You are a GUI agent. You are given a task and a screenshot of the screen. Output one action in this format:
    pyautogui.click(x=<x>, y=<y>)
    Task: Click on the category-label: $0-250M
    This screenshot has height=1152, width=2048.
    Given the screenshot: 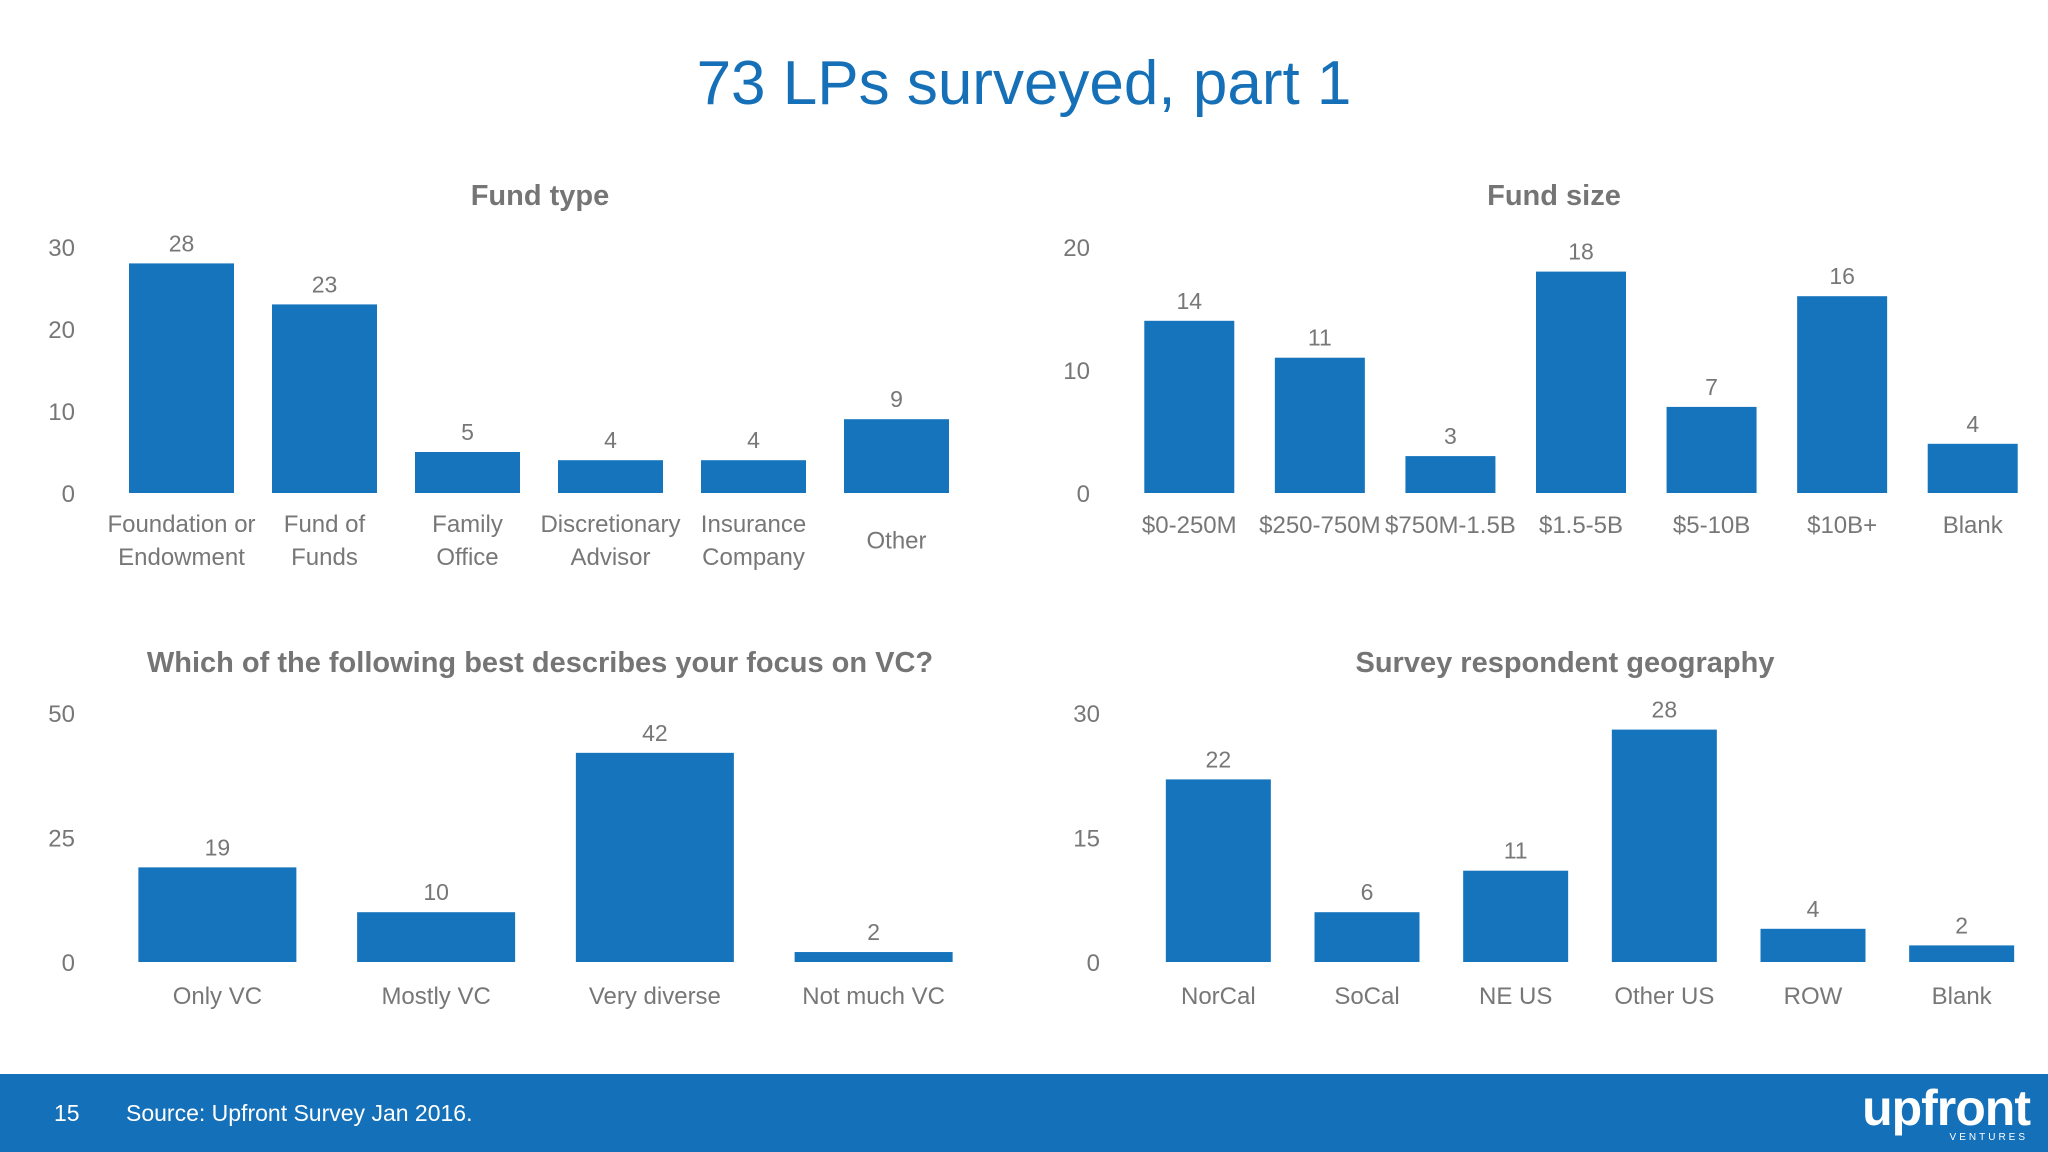 What is the action you would take?
    pyautogui.click(x=1189, y=525)
    